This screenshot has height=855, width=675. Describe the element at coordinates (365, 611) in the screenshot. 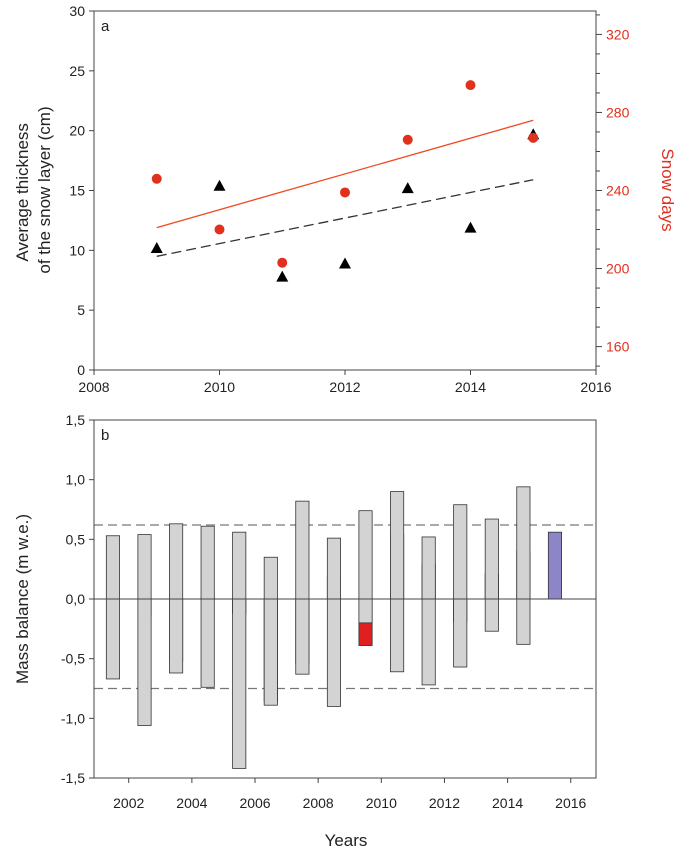

I see `summer-balance-bar-2010` at that location.